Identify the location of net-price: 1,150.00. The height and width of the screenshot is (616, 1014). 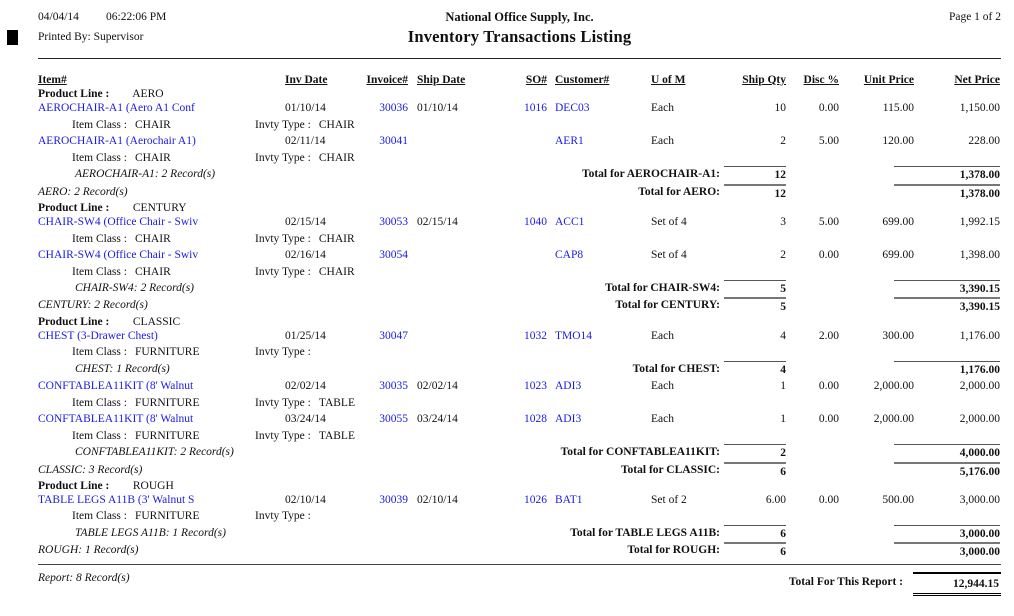
(979, 108).